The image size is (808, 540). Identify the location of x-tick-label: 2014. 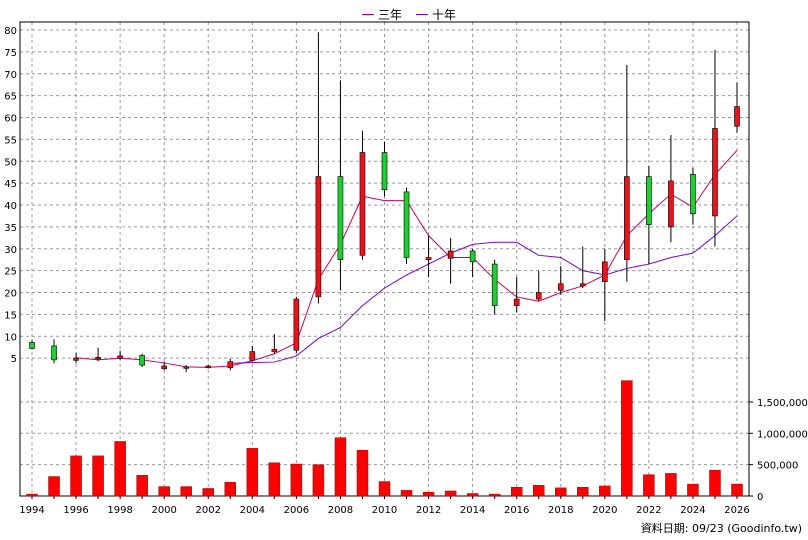
(472, 510).